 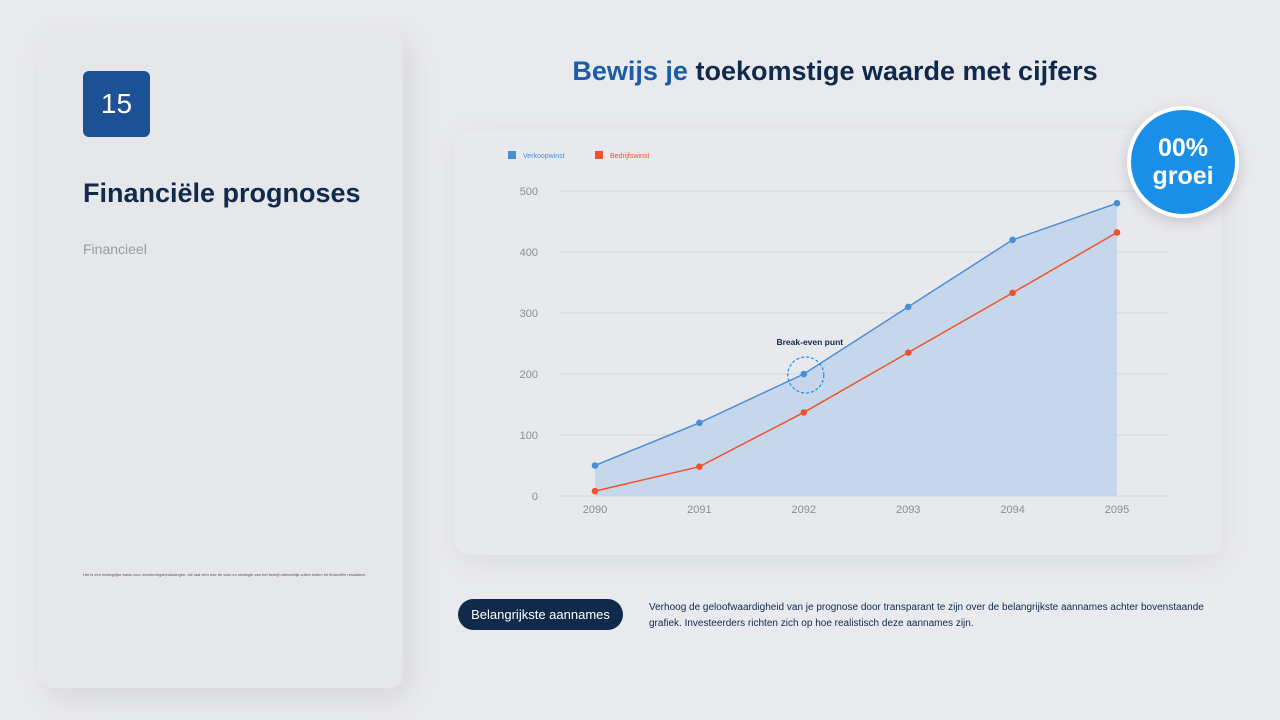 I want to click on page-title: Bewijs je toekomstige waarde met cijfers, so click(x=640, y=71).